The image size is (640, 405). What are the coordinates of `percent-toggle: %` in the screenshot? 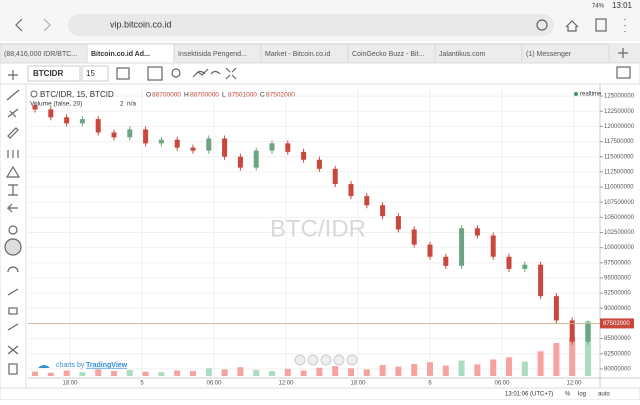 It's located at (568, 395).